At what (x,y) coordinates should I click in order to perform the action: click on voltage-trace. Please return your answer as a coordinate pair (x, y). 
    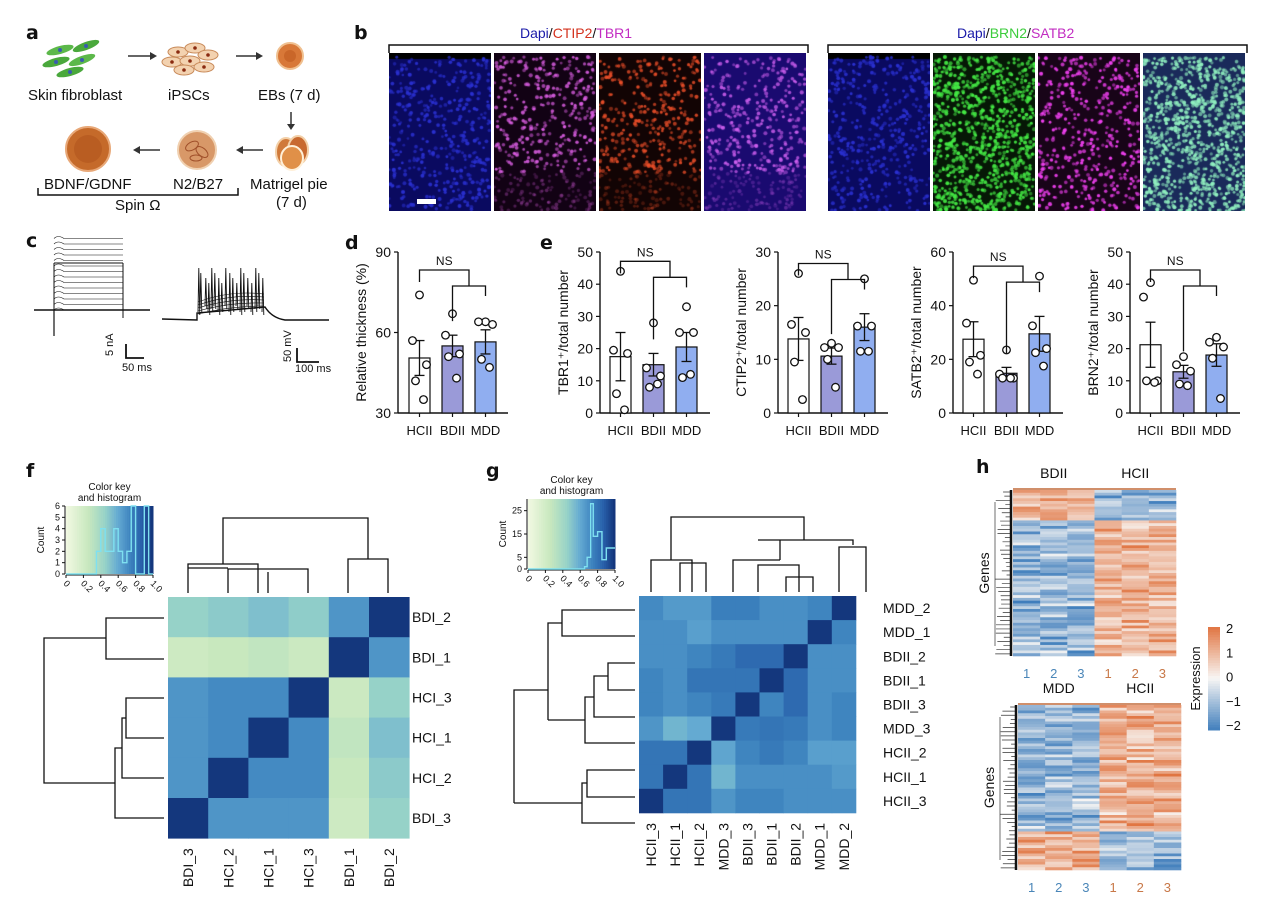
    Looking at the image, I should click on (231, 301).